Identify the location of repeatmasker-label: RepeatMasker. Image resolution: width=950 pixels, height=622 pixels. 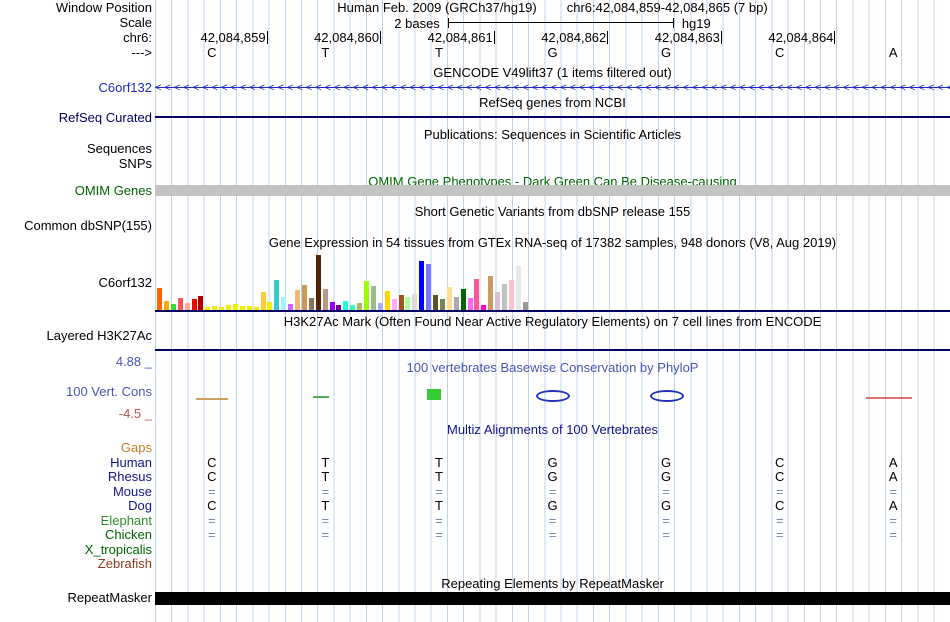
(109, 597).